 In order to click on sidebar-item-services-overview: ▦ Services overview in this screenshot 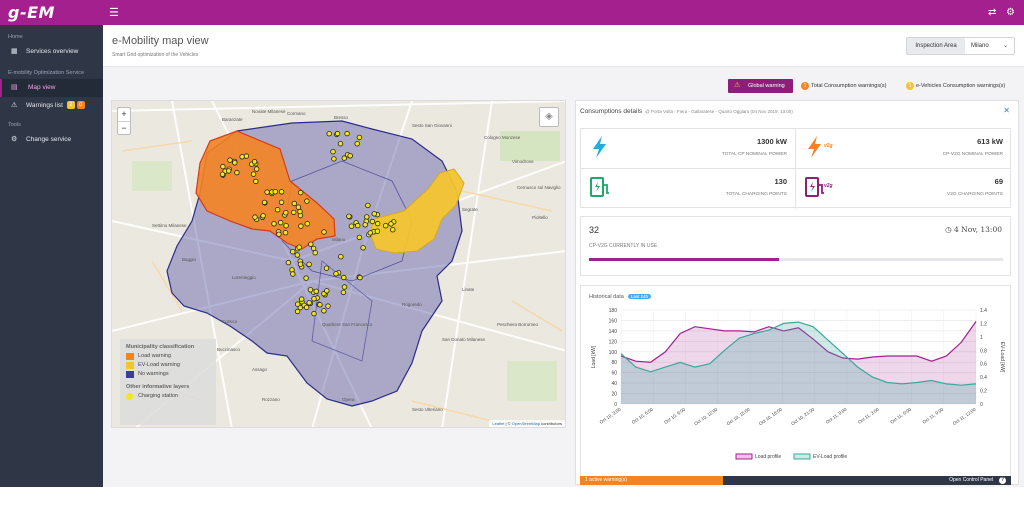, I will do `click(51, 52)`.